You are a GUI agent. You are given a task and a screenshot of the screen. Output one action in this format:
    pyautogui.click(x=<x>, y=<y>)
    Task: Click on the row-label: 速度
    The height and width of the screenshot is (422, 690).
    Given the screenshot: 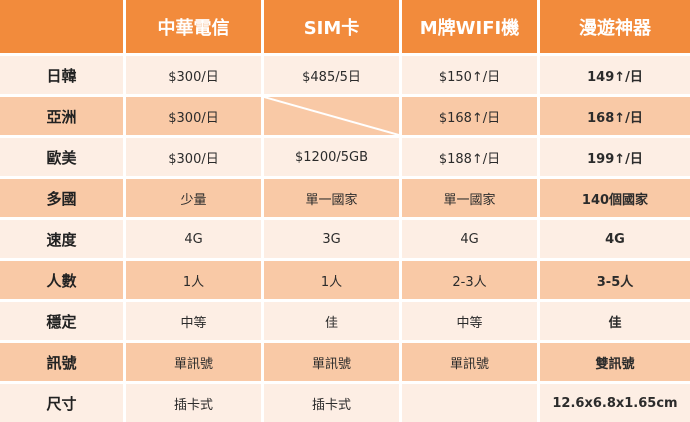 What is the action you would take?
    pyautogui.click(x=61, y=239)
    